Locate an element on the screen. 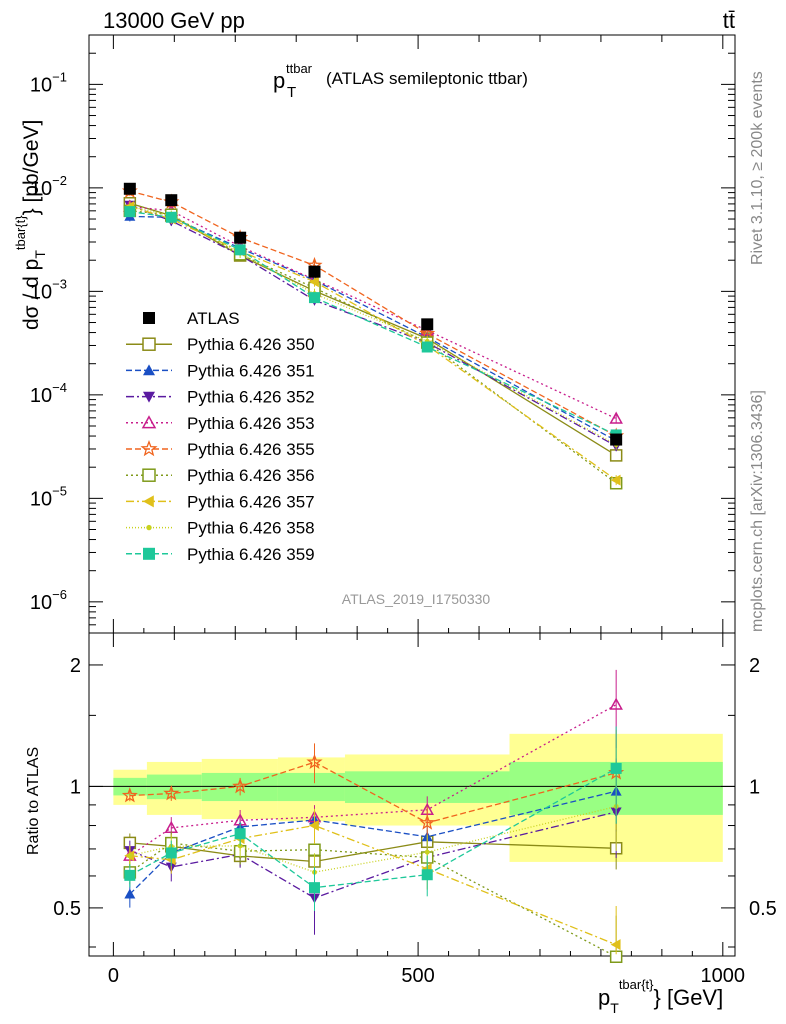 The height and width of the screenshot is (1024, 786). legend-label: Pythia 6.426 356 is located at coordinates (251, 475).